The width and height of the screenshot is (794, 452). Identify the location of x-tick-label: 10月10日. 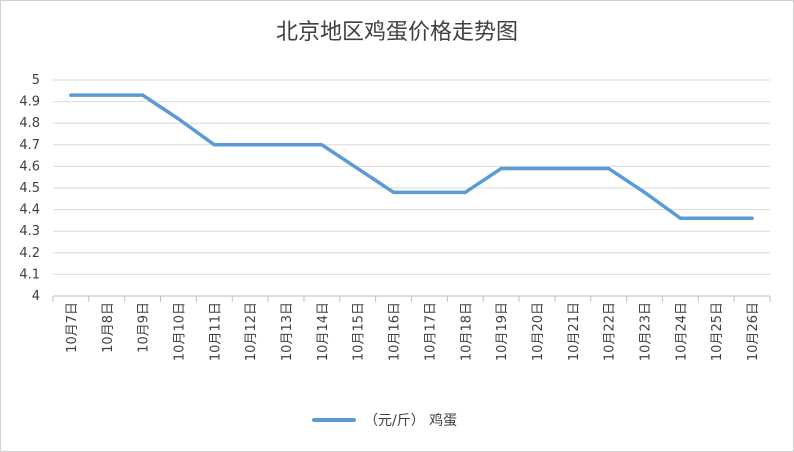
(179, 331).